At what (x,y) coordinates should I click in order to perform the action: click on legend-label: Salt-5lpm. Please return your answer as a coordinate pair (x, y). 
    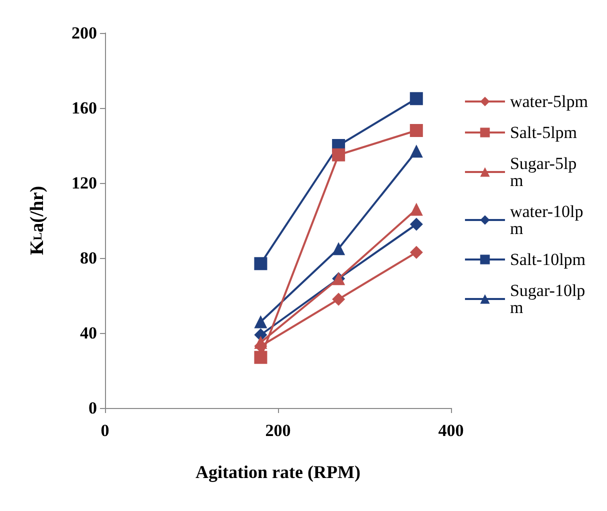
    Looking at the image, I should click on (544, 132).